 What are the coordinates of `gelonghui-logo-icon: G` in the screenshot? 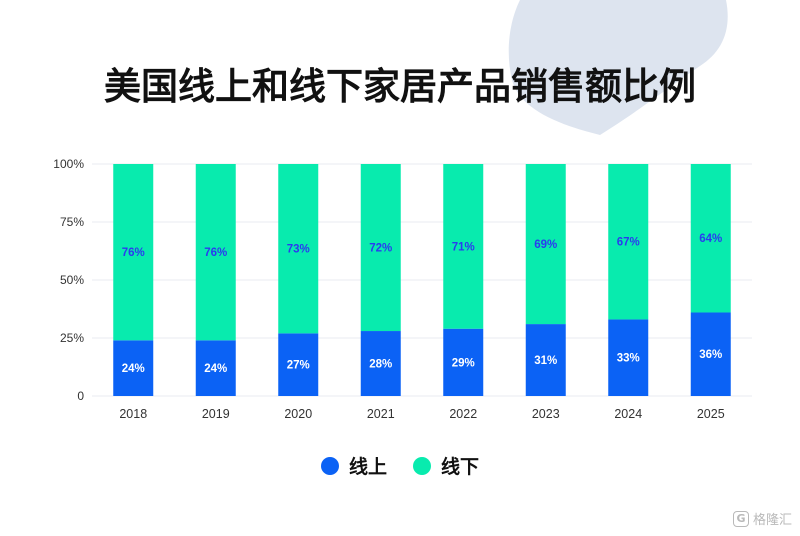 It's located at (740, 518).